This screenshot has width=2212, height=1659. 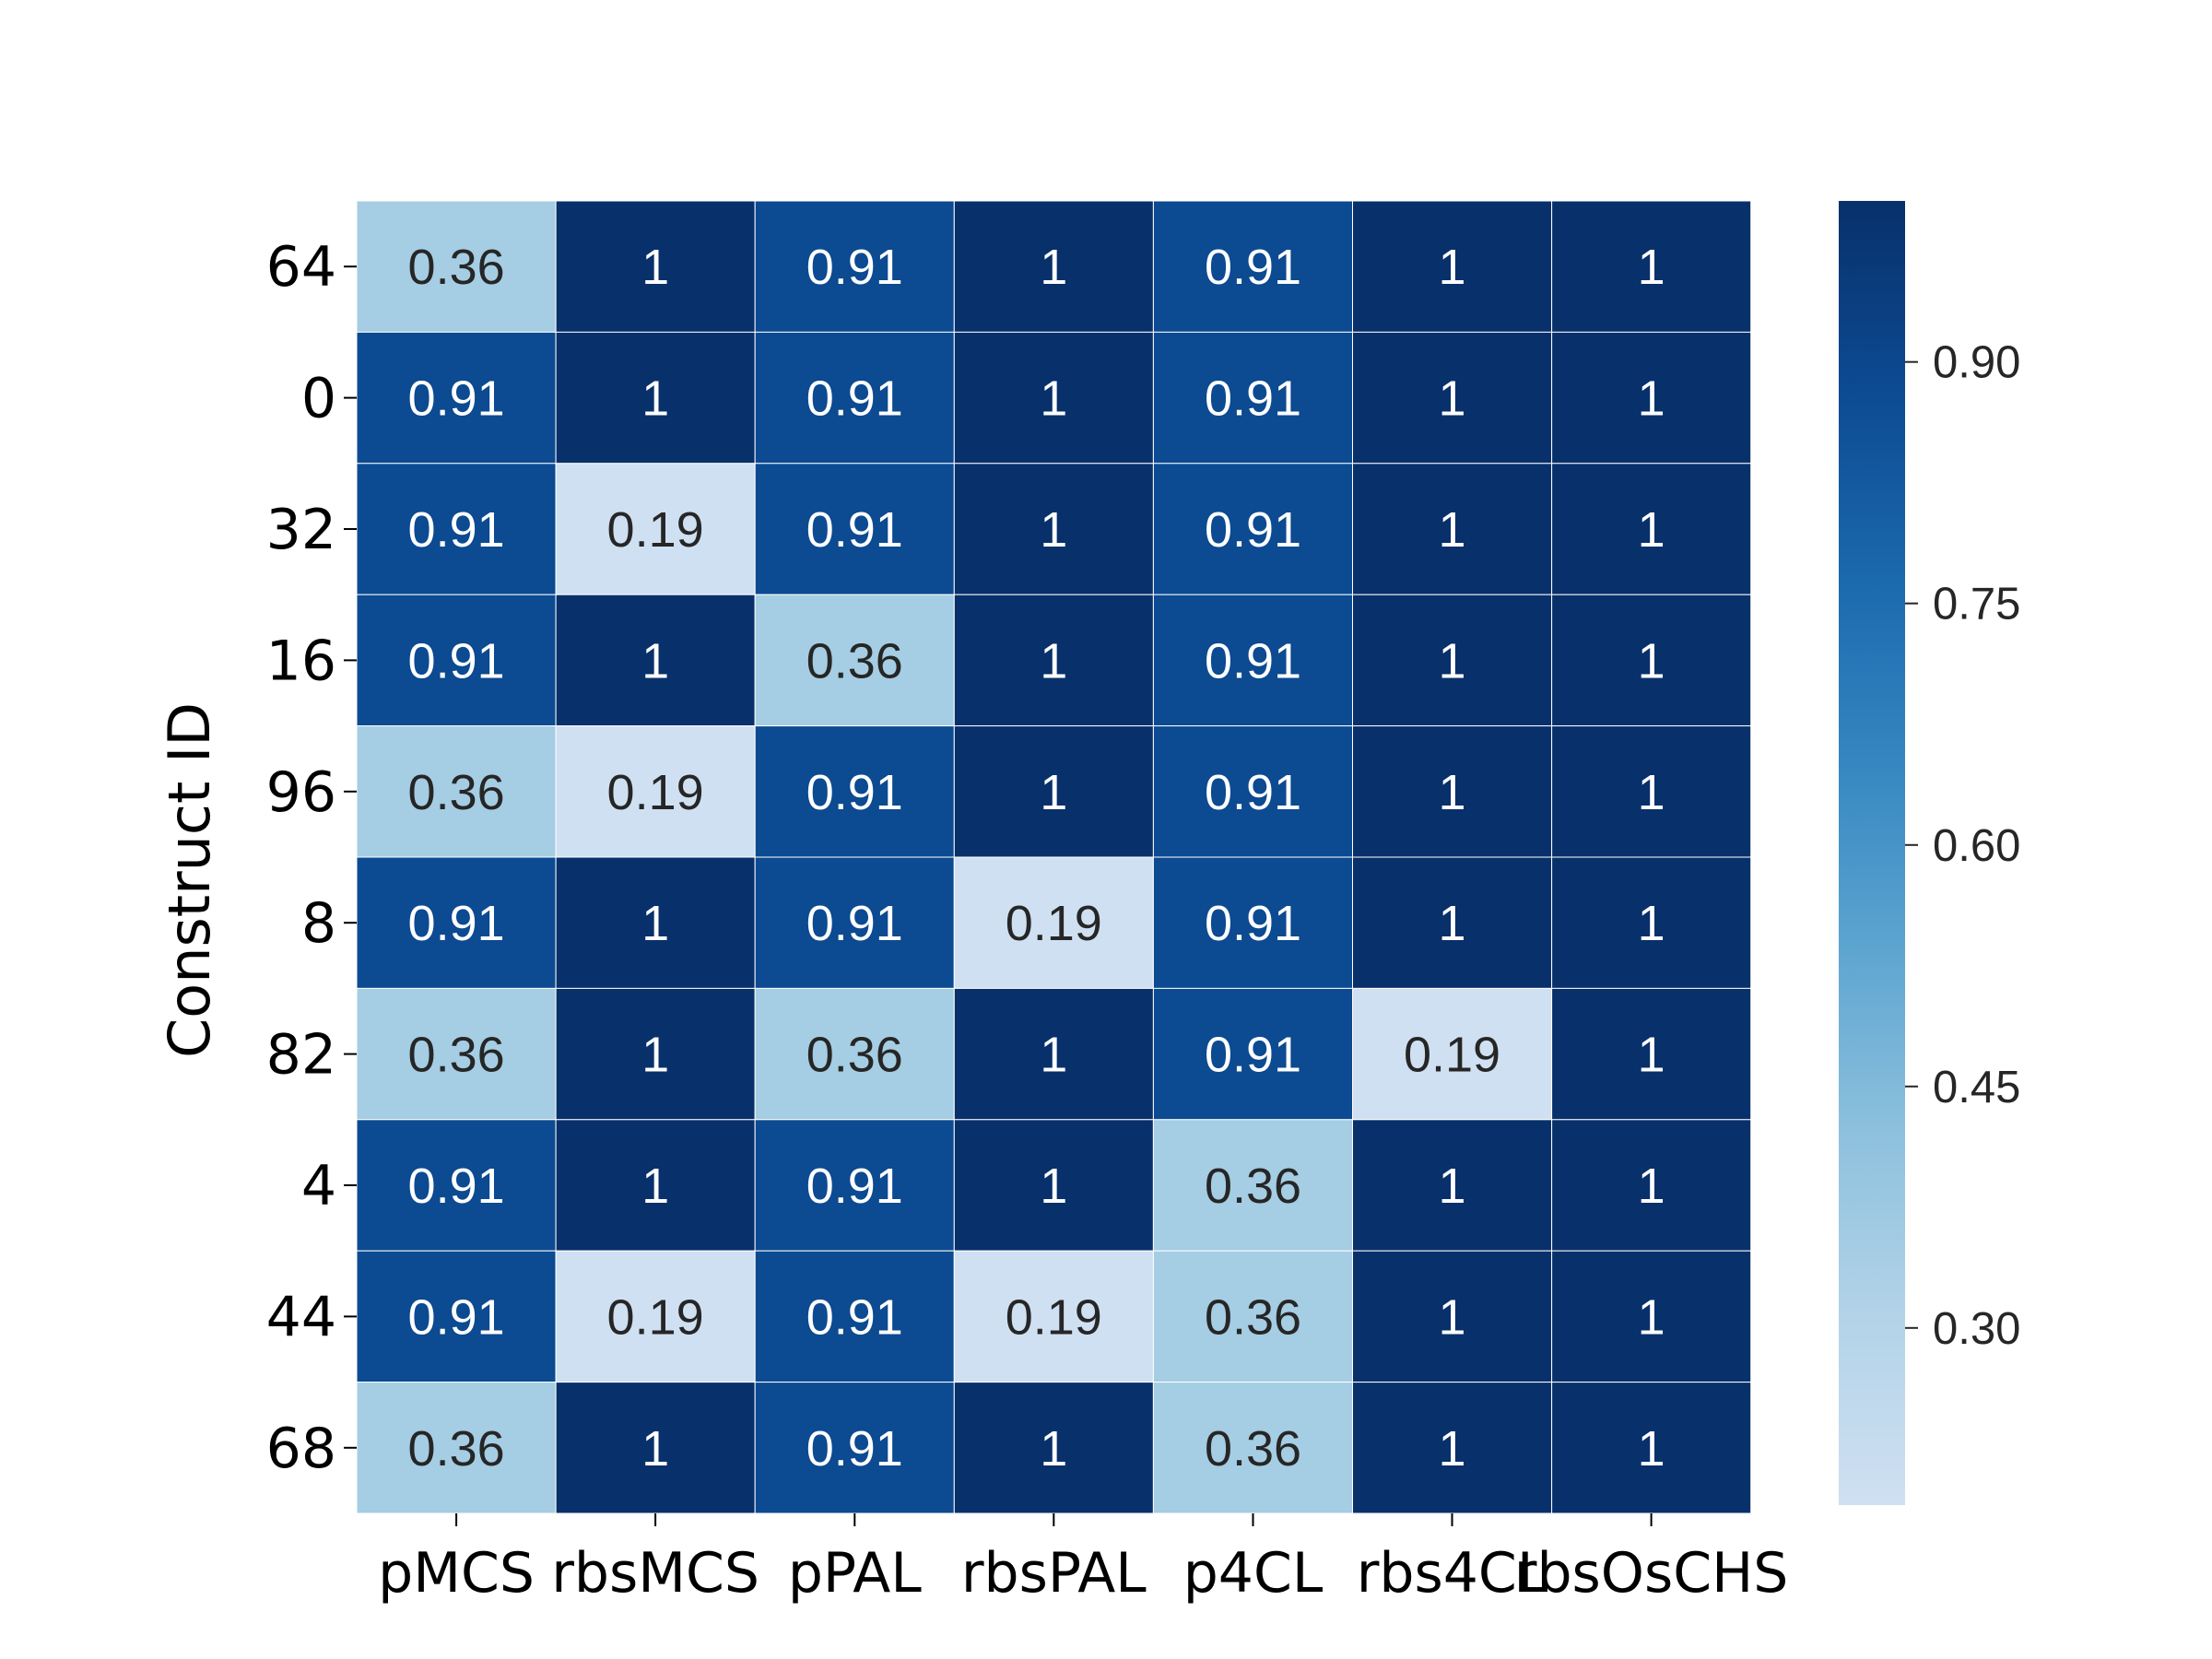 What do you see at coordinates (1452, 660) in the screenshot?
I see `heatmap-cell-r3-c5` at bounding box center [1452, 660].